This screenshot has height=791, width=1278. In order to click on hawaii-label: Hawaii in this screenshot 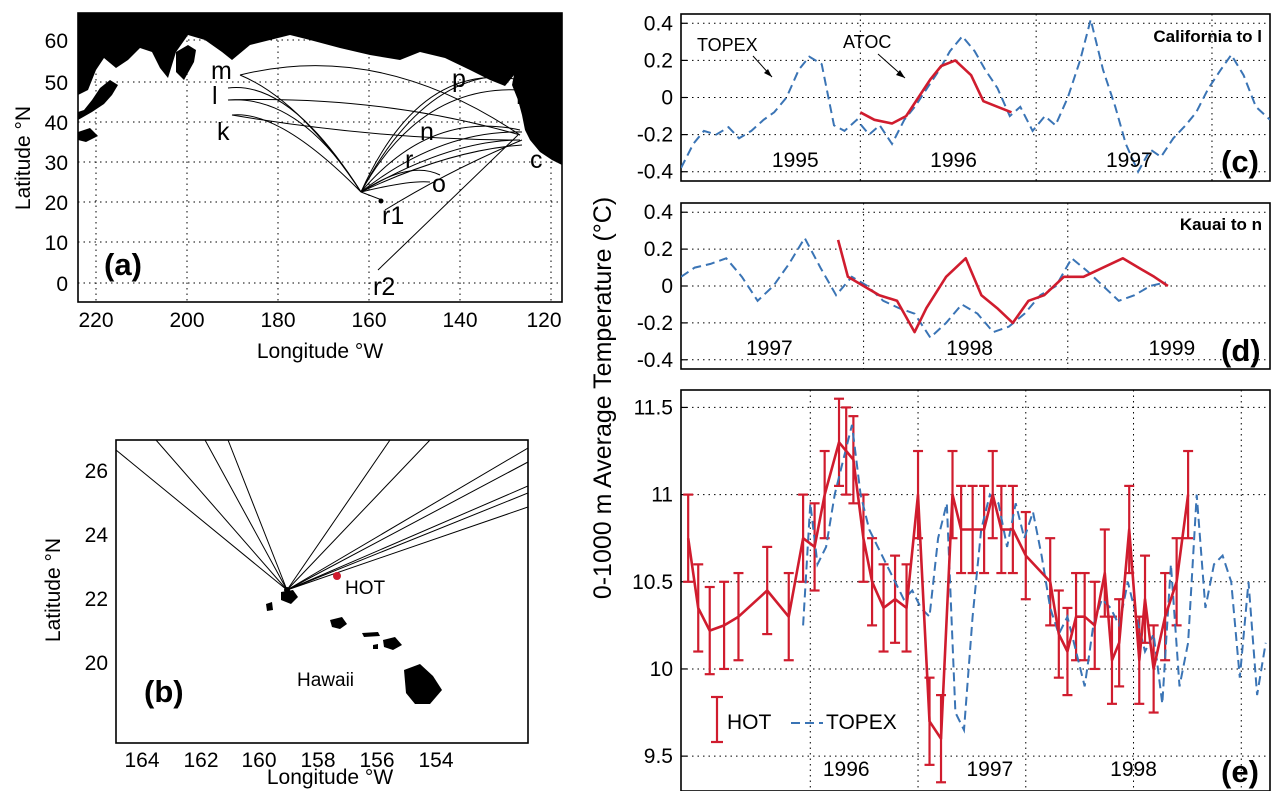, I will do `click(325, 680)`.